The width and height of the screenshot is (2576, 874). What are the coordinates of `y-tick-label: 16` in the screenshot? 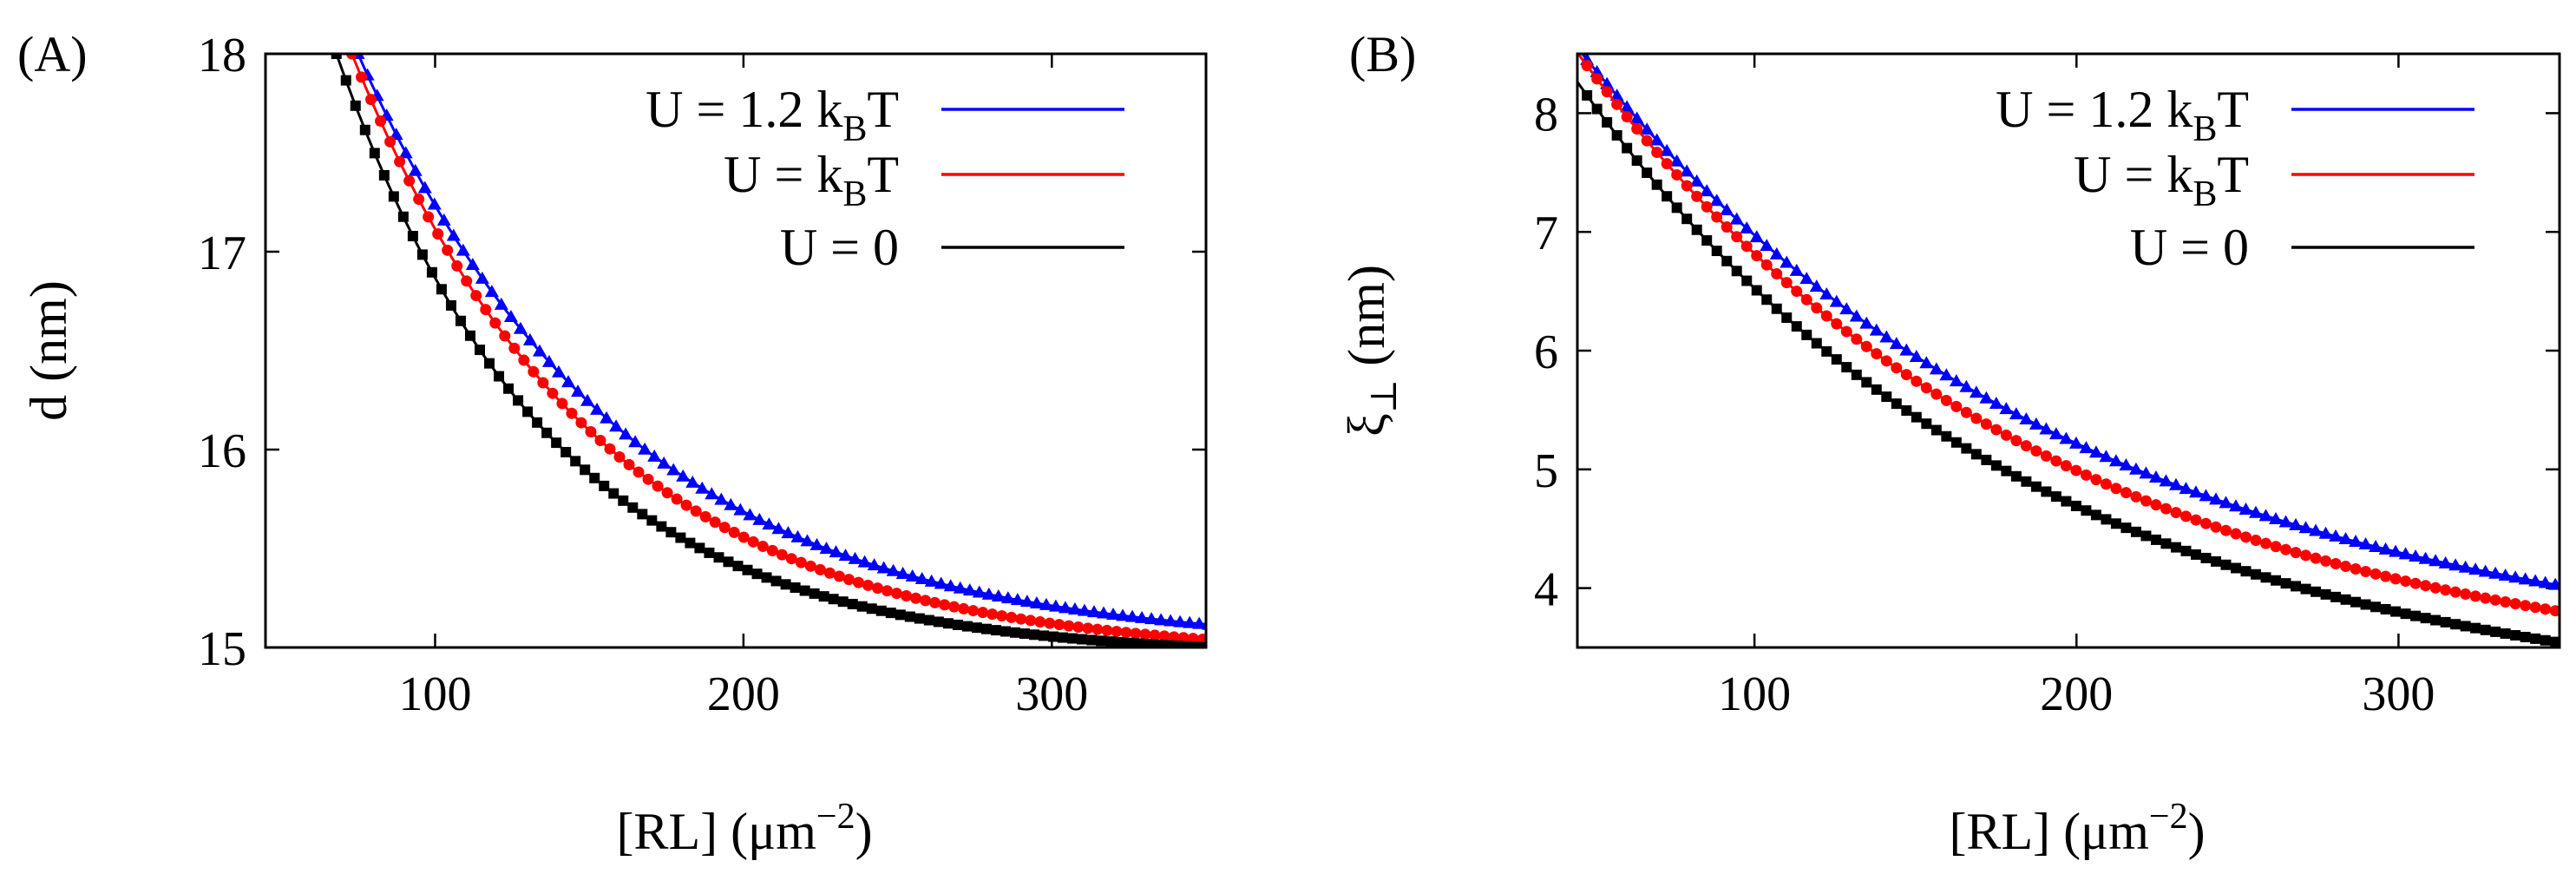 It's located at (222, 451).